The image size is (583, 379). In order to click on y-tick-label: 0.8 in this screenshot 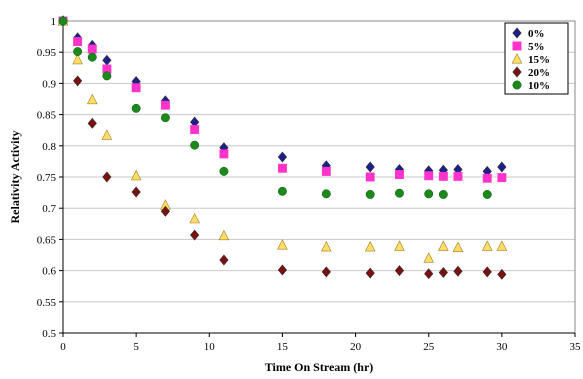, I will do `click(49, 147)`.